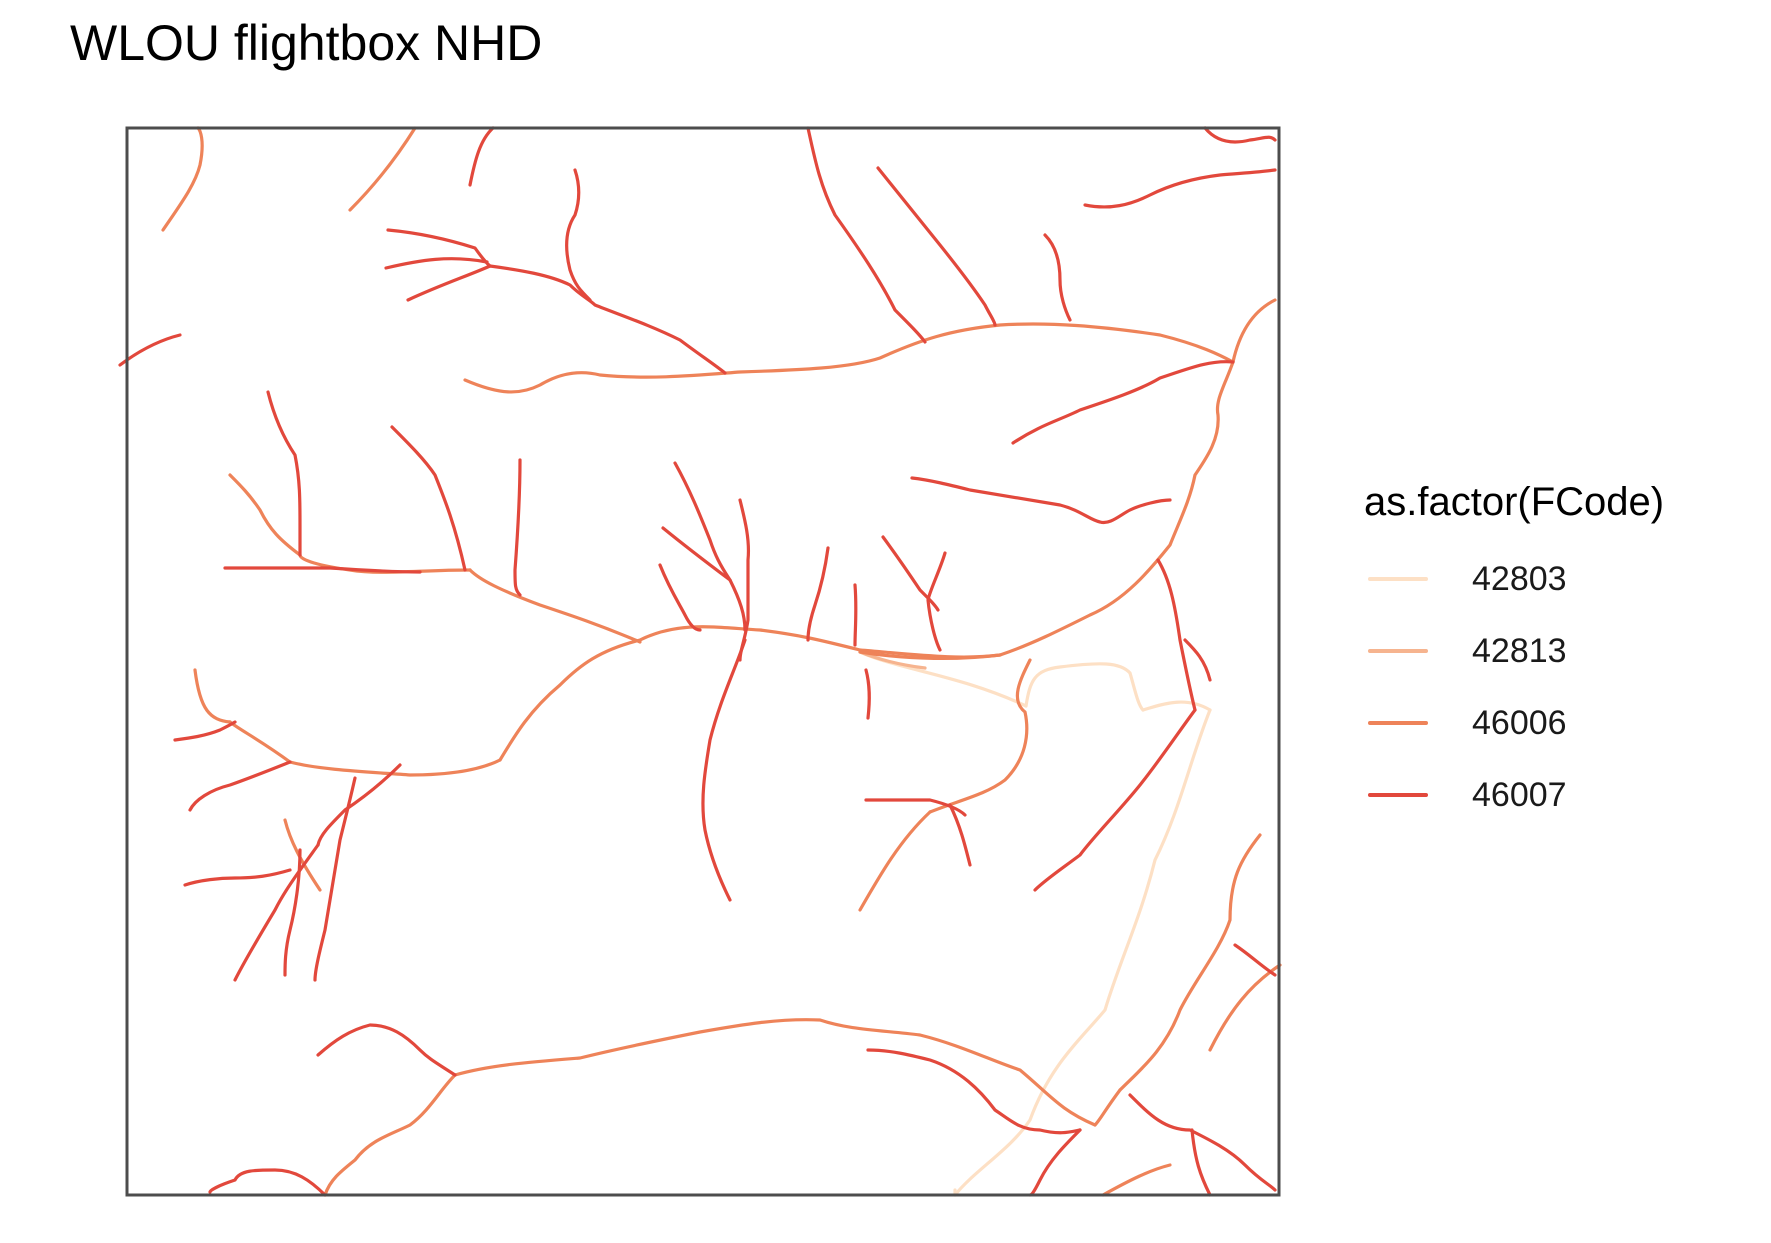 The width and height of the screenshot is (1771, 1243). Describe the element at coordinates (306, 43) in the screenshot. I see `map-title: WLOU flightbox NHD` at that location.